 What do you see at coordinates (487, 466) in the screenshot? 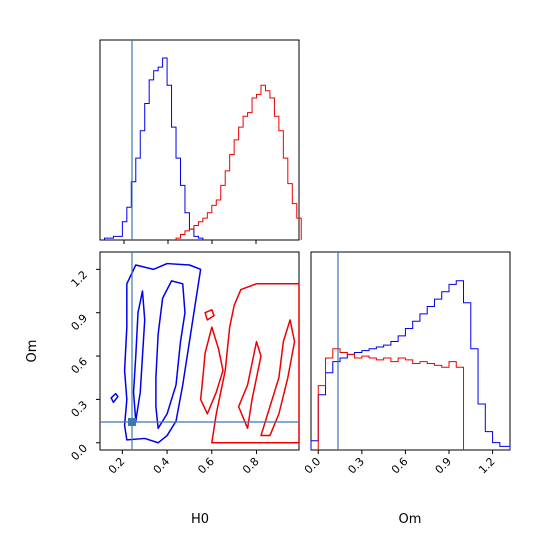
I see `om-x-tick-label-4: 1.2` at bounding box center [487, 466].